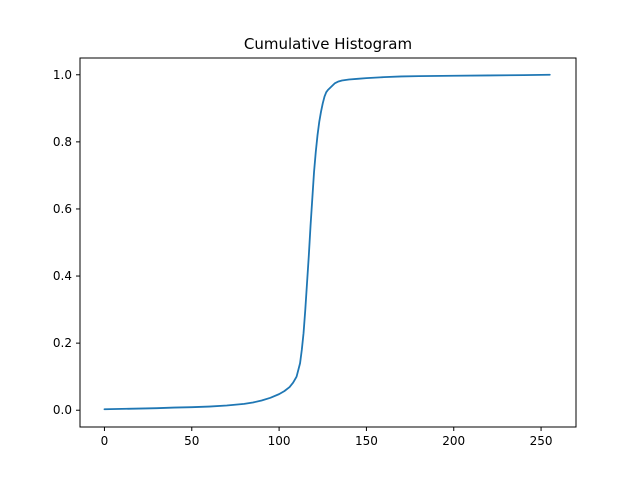 This screenshot has height=480, width=640. What do you see at coordinates (62, 343) in the screenshot?
I see `y-tick-label: 0.2` at bounding box center [62, 343].